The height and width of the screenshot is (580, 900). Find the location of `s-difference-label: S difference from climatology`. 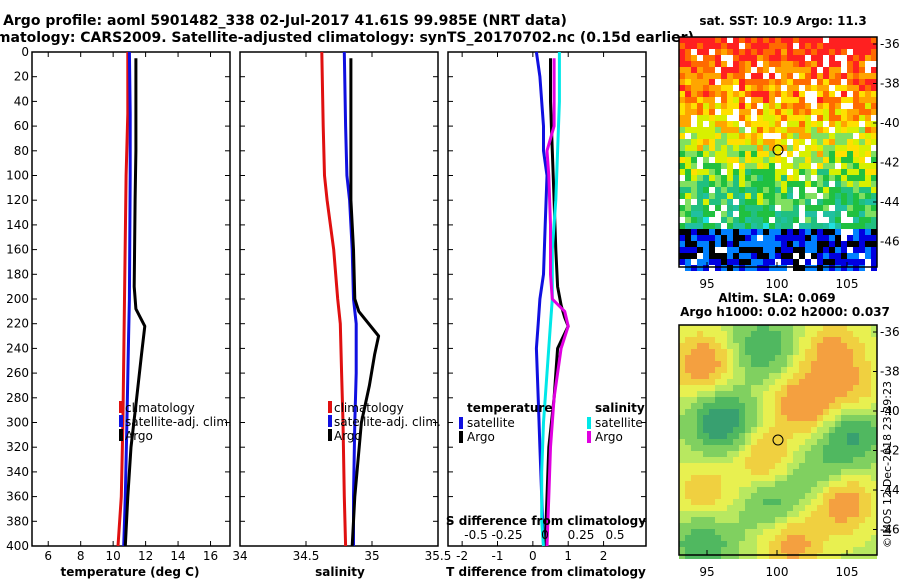

s-difference-label: S difference from climatology is located at coordinates (546, 521).